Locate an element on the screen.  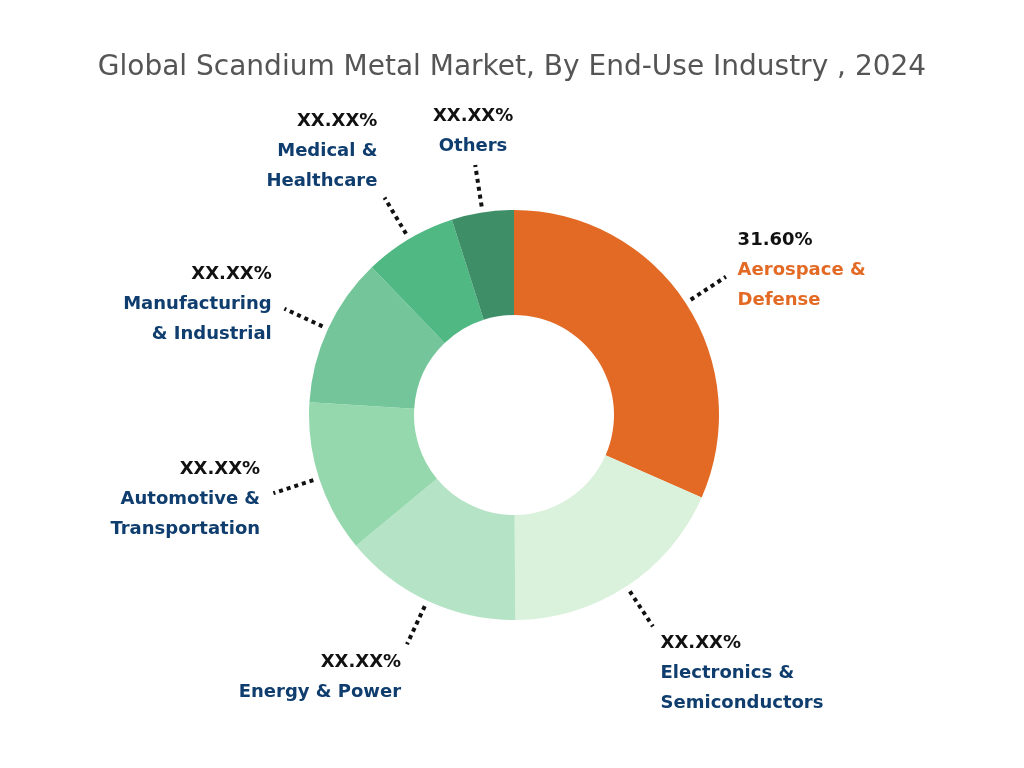
slice-label: Electronics & Semiconductors is located at coordinates (742, 687).